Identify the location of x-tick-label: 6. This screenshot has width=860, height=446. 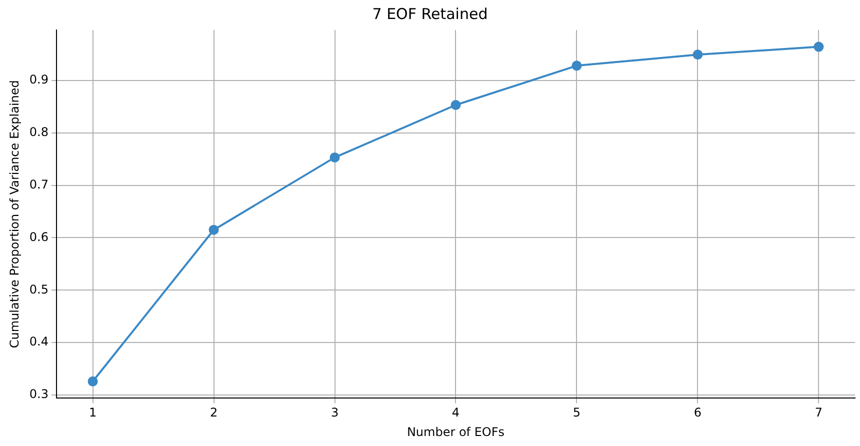
(698, 413).